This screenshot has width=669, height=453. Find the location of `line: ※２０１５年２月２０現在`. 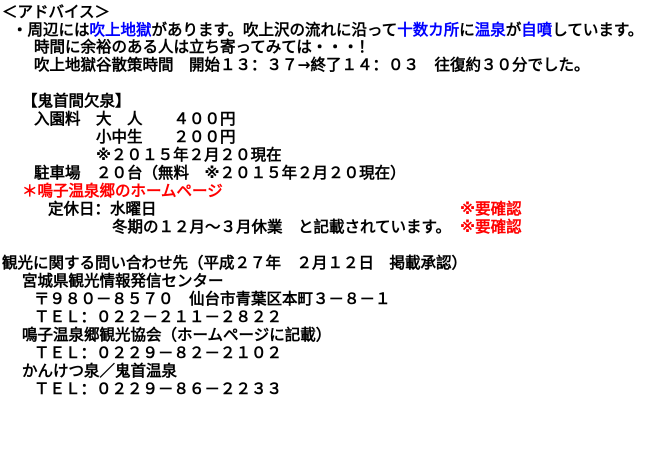

line: ※２０１５年２月２０現在 is located at coordinates (189, 155).